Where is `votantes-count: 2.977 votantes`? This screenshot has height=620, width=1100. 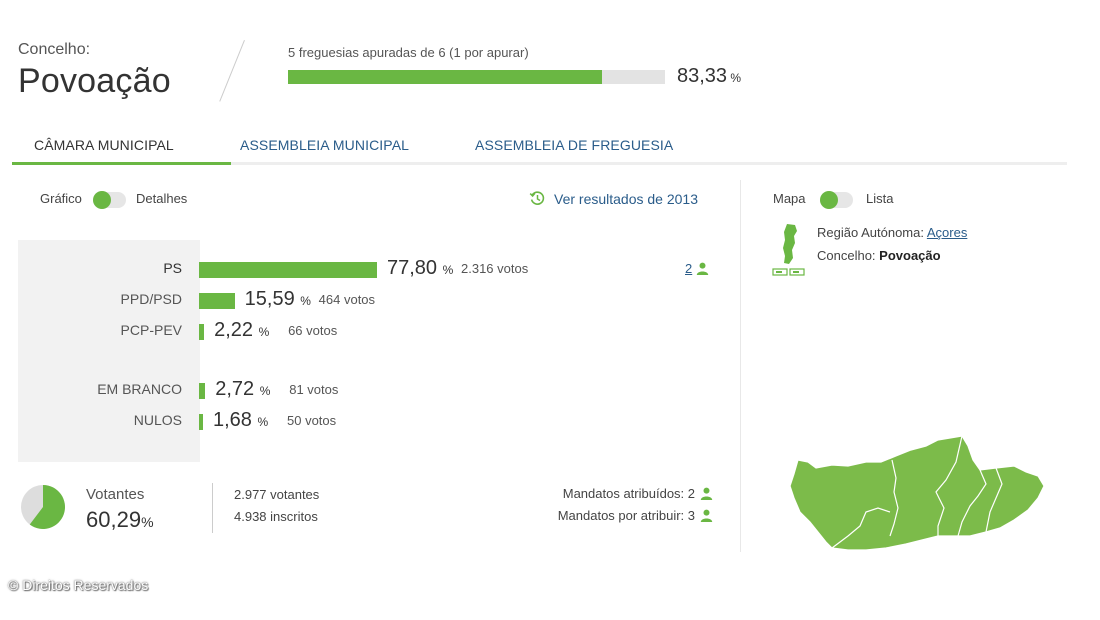 votantes-count: 2.977 votantes is located at coordinates (277, 494).